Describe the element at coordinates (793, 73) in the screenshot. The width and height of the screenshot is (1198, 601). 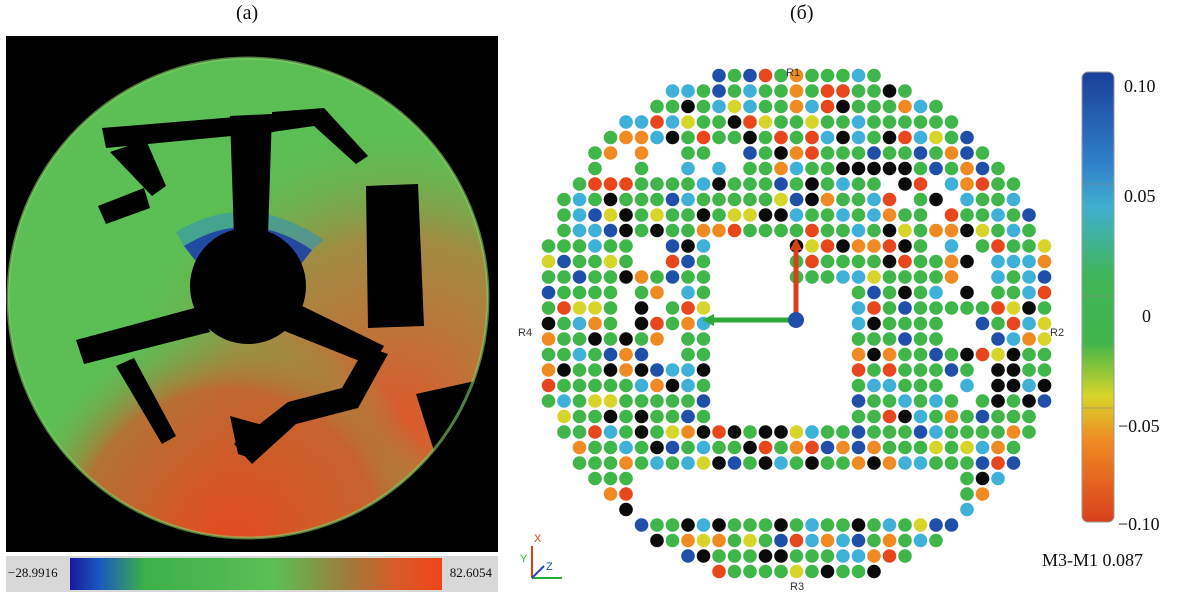
I see `marker-r1: R1` at that location.